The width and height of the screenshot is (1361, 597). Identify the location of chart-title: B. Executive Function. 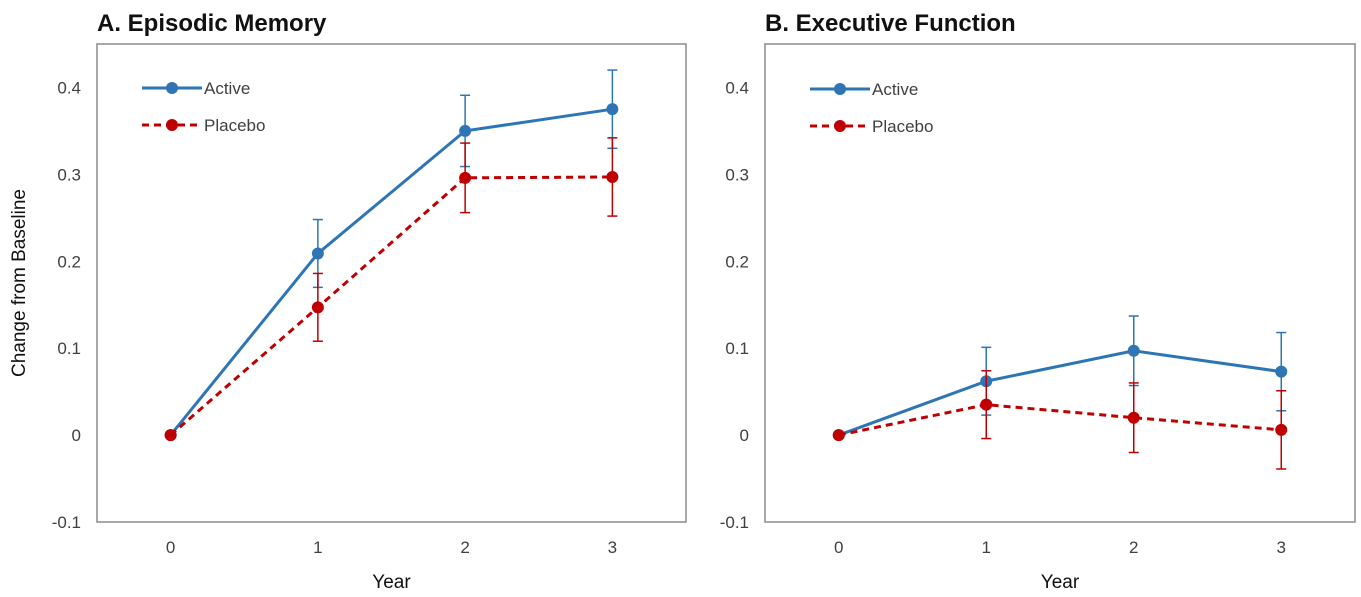
(890, 23).